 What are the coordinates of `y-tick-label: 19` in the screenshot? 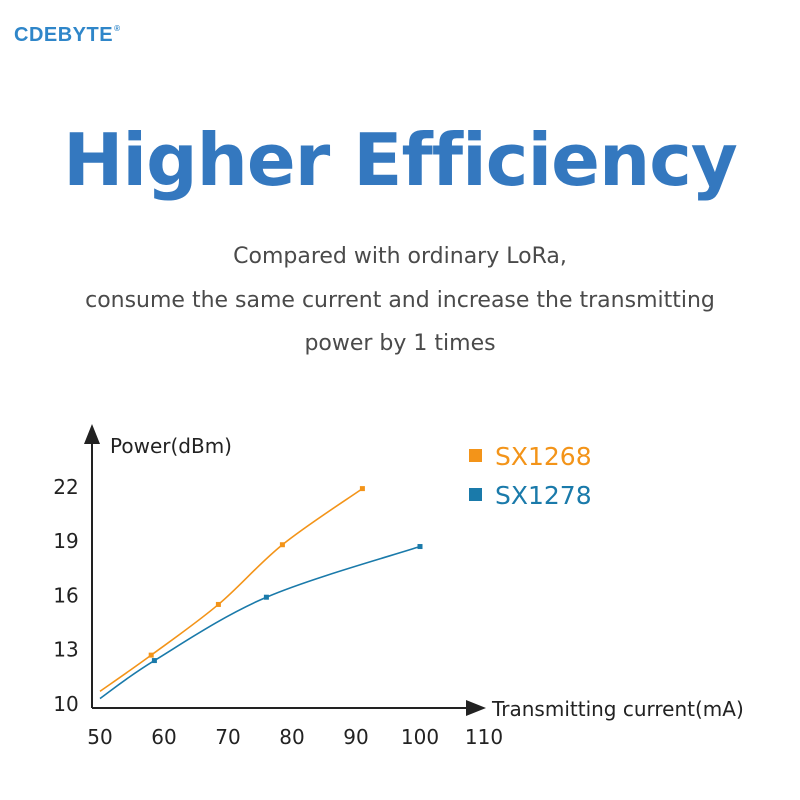 It's located at (65, 541).